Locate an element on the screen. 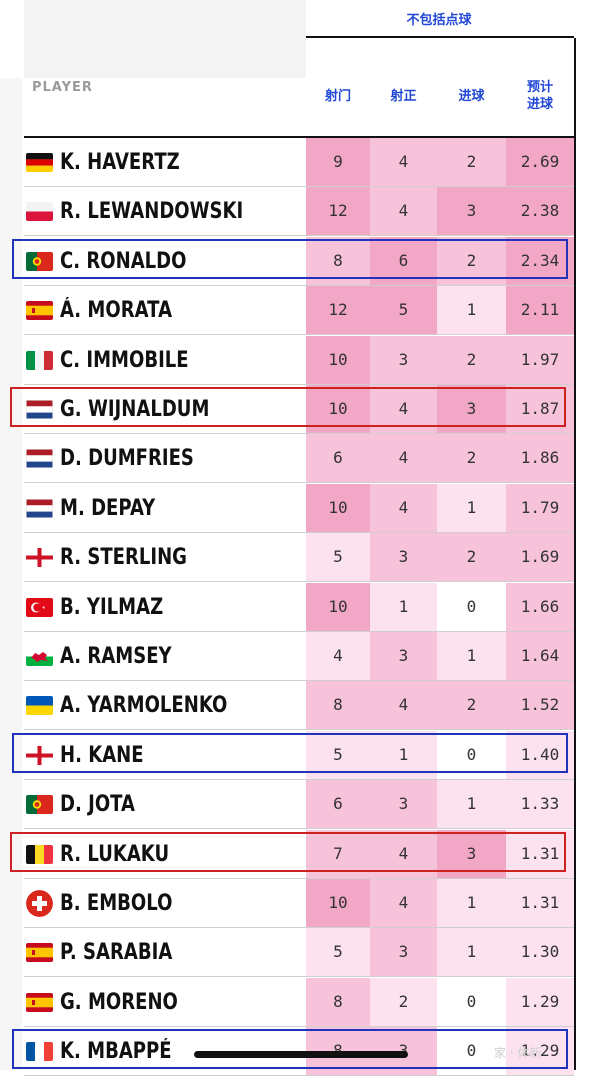  on-target-column-header: 射正 is located at coordinates (403, 96).